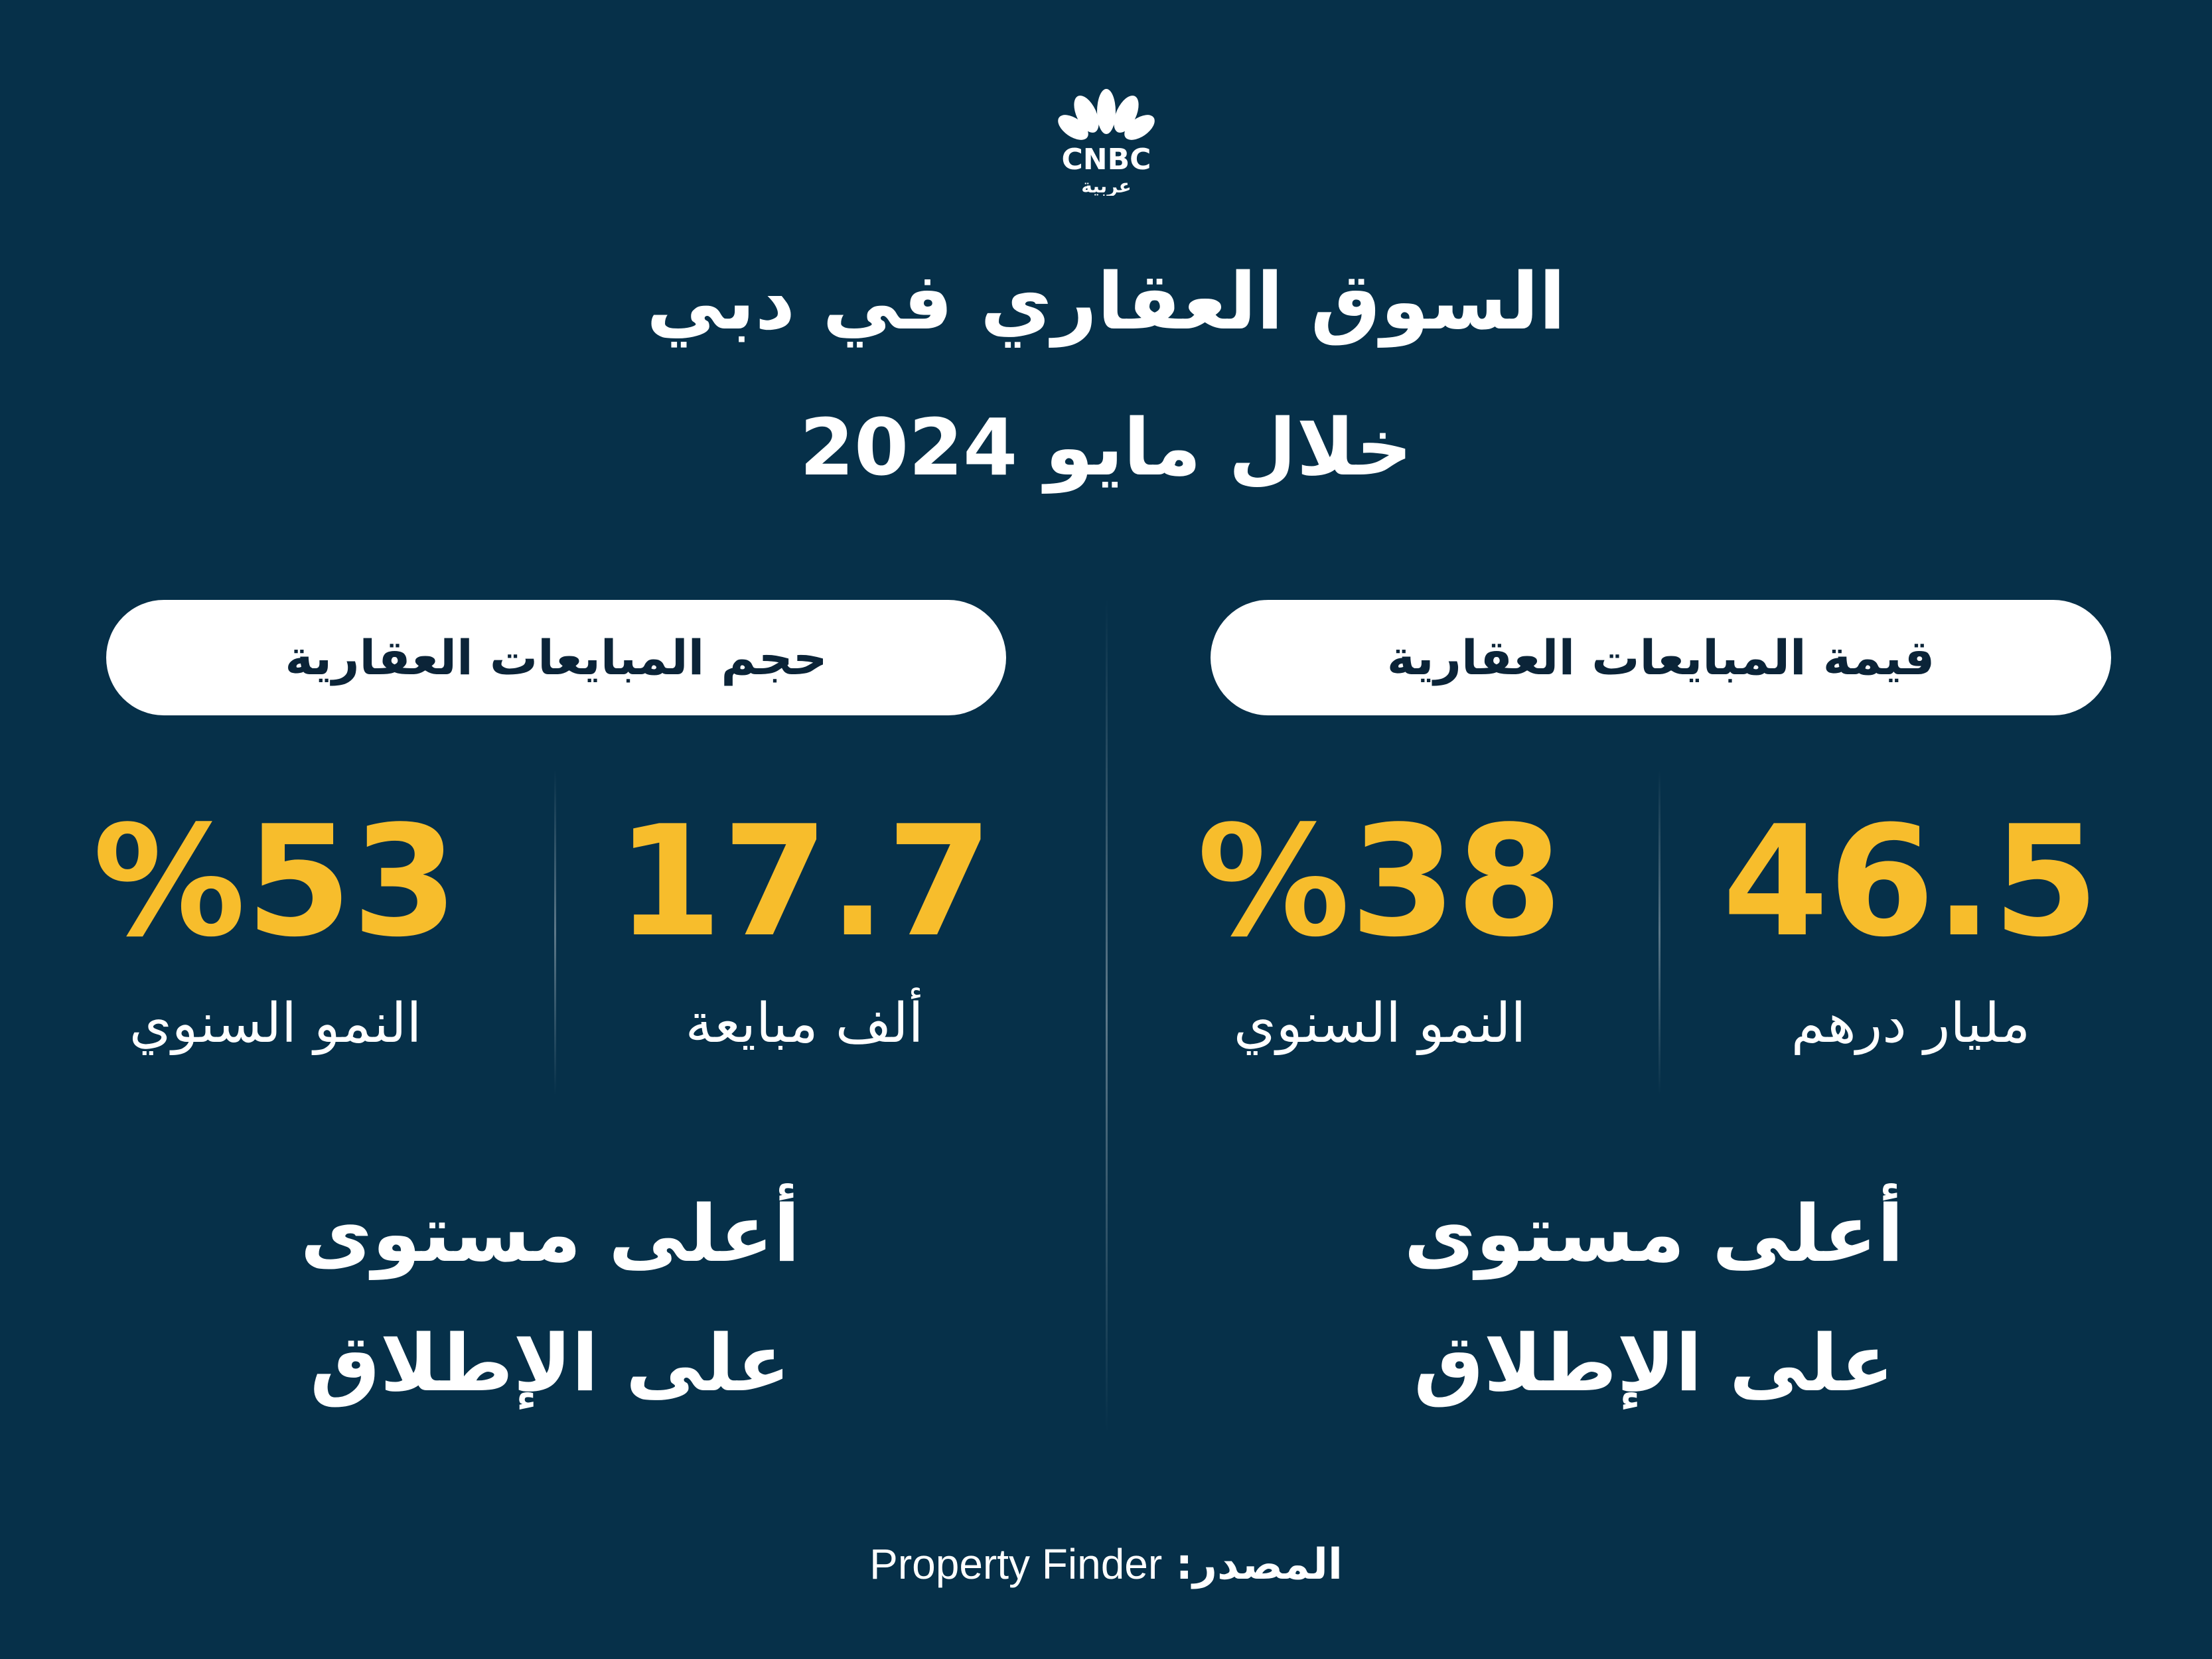 The height and width of the screenshot is (1659, 2212). What do you see at coordinates (1259, 1564) in the screenshot?
I see `source-label: المصدر:` at bounding box center [1259, 1564].